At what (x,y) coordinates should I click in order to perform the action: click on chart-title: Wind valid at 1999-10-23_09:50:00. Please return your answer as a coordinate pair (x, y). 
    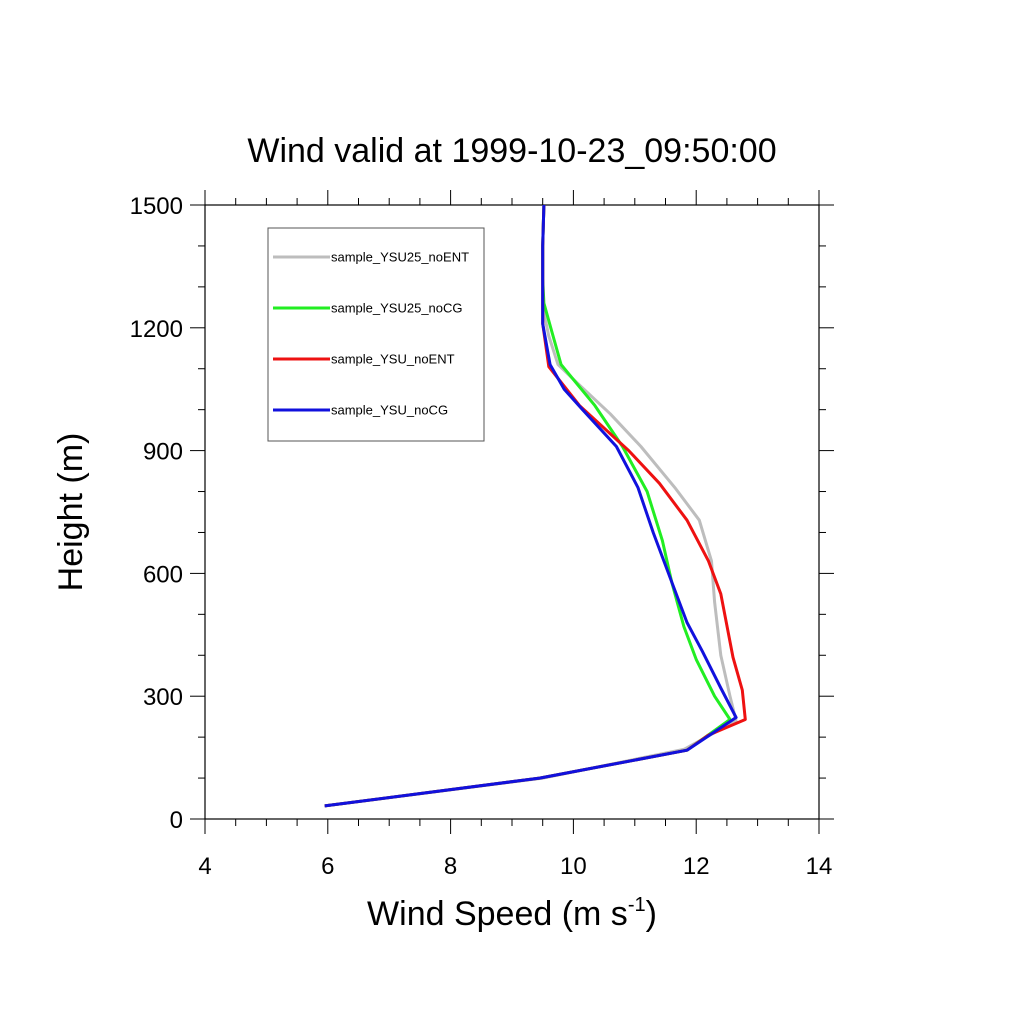
    Looking at the image, I should click on (511, 151).